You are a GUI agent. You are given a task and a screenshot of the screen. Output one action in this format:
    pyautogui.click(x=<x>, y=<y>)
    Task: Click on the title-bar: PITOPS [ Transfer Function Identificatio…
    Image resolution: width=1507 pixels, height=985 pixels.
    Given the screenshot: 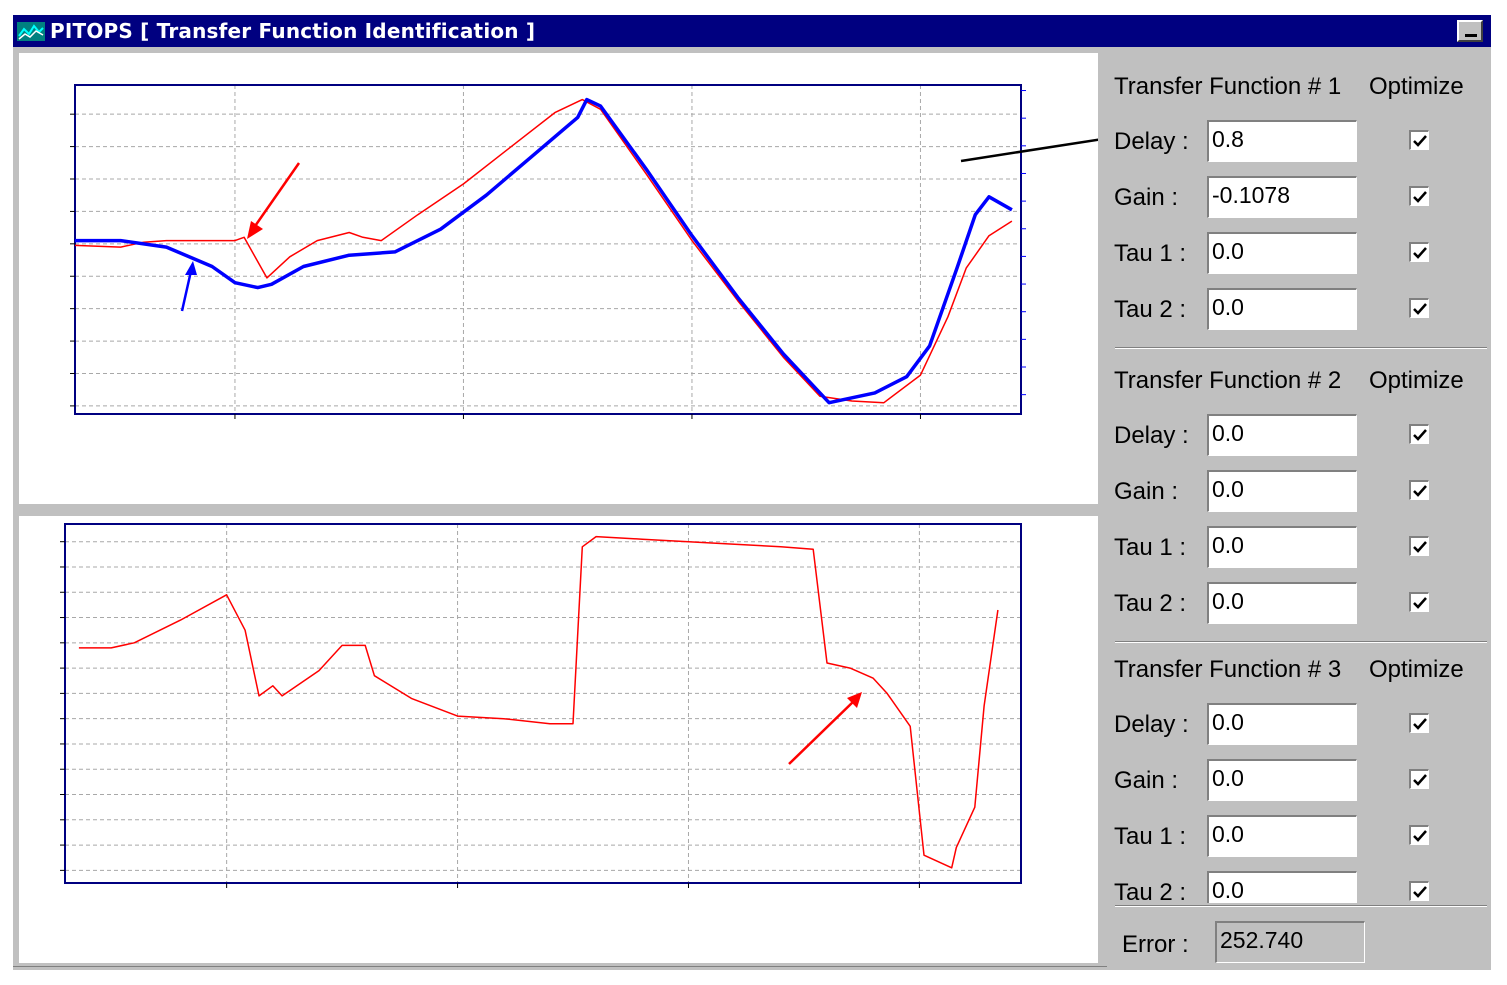 What is the action you would take?
    pyautogui.click(x=752, y=31)
    